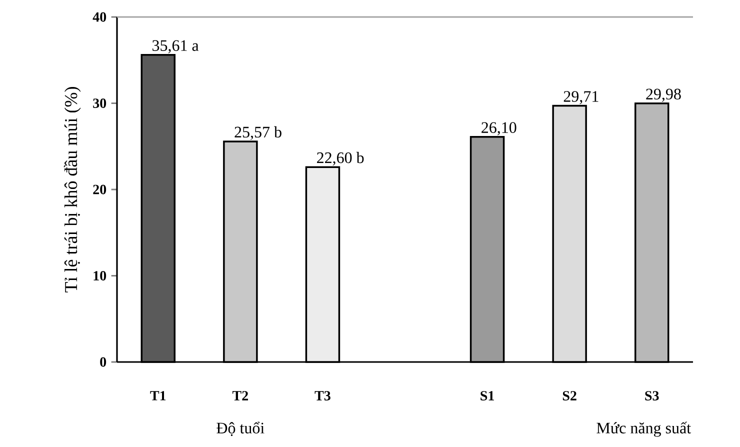 Image resolution: width=740 pixels, height=447 pixels. What do you see at coordinates (99, 17) in the screenshot?
I see `y-tick-label: 40` at bounding box center [99, 17].